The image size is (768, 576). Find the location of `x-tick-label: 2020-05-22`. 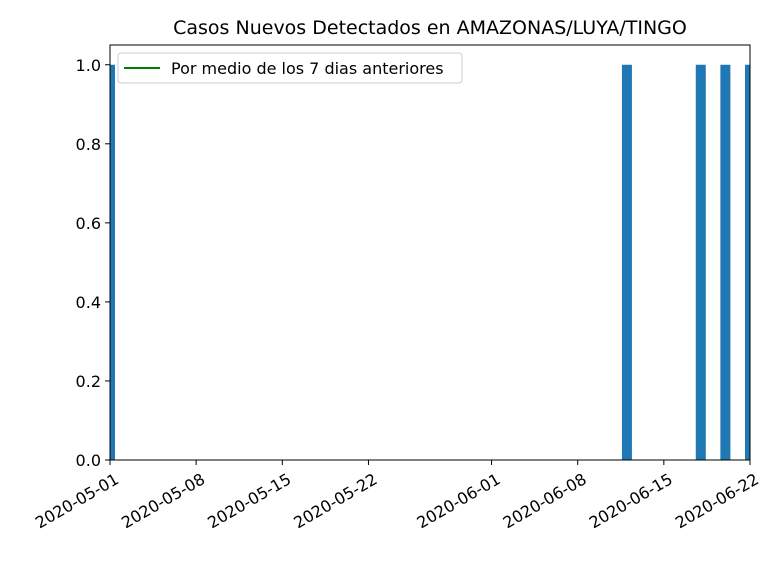

x-tick-label: 2020-05-22 is located at coordinates (335, 500).